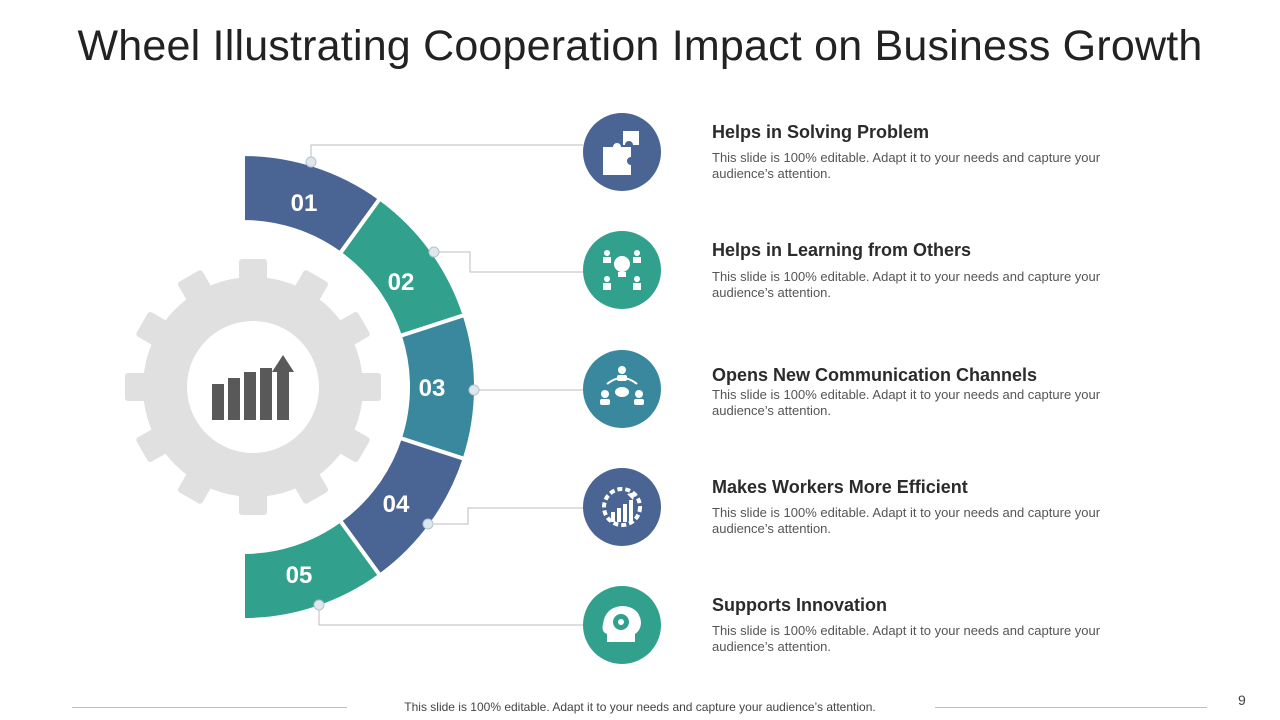 Image resolution: width=1280 pixels, height=720 pixels. Describe the element at coordinates (396, 504) in the screenshot. I see `segment-label-04: 04` at that location.